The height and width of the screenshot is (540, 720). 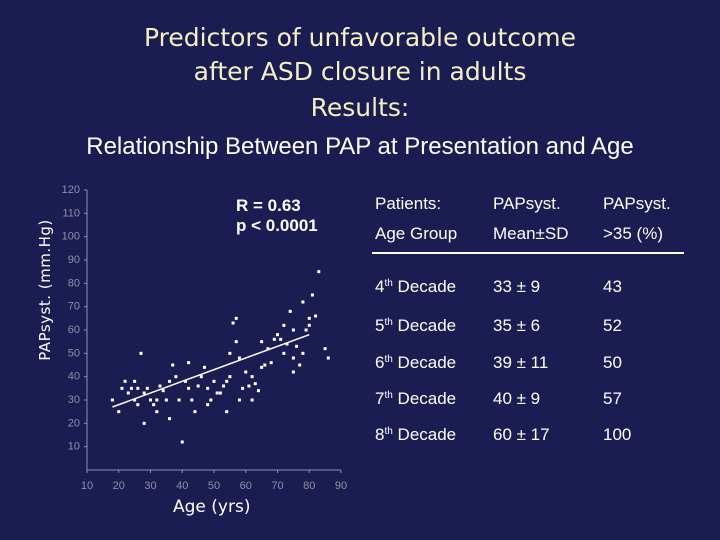 I want to click on slide-title-line-2: after ASD closure in adults, so click(x=360, y=71).